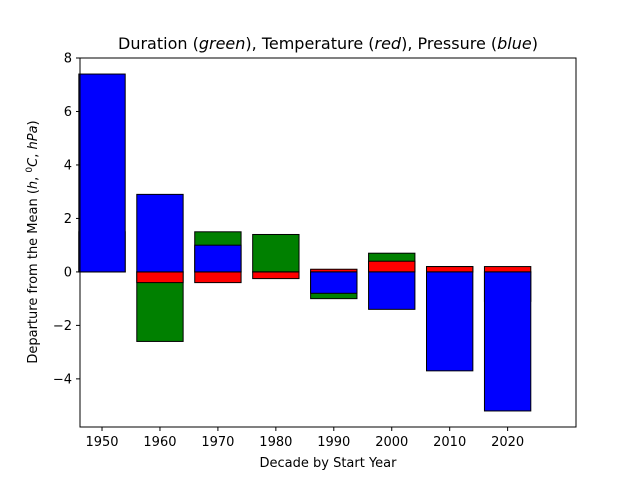  Describe the element at coordinates (101, 442) in the screenshot. I see `x-tick-label: 1950` at that location.